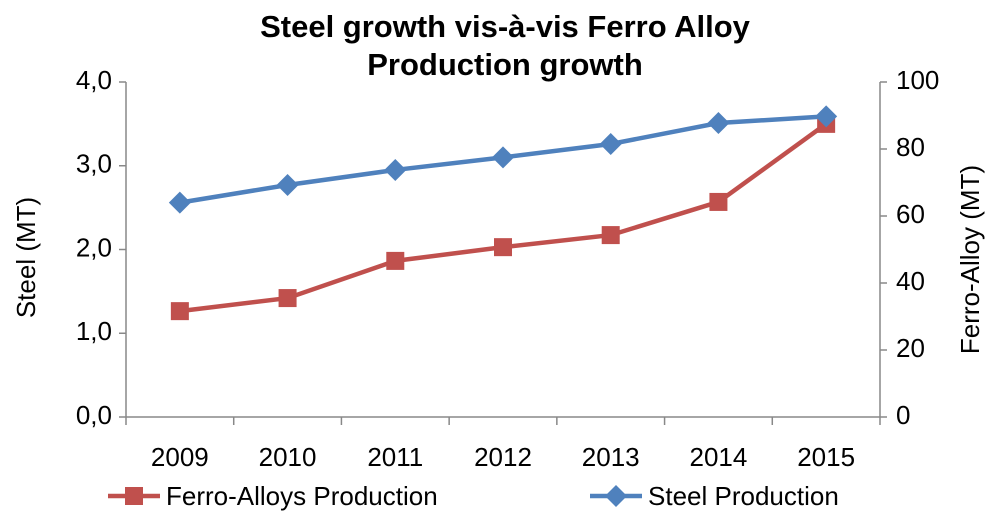  I want to click on y-tick-label: 4,0, so click(94, 80).